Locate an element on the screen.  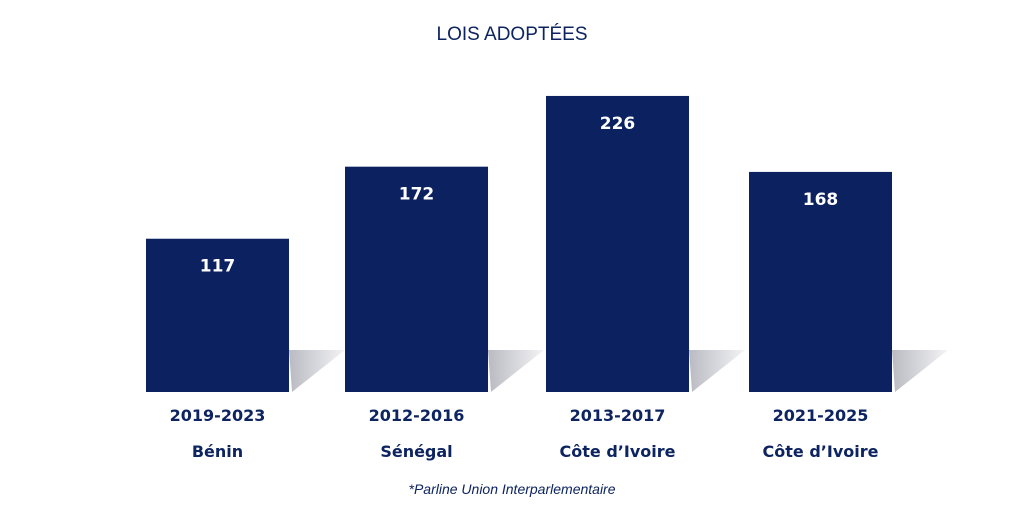
source-note: *Parline Union Interparlementaire is located at coordinates (512, 489).